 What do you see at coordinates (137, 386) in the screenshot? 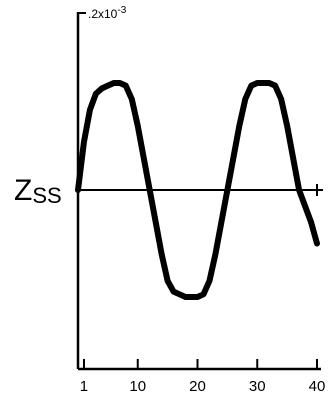
I see `x-tick-label: 10` at bounding box center [137, 386].